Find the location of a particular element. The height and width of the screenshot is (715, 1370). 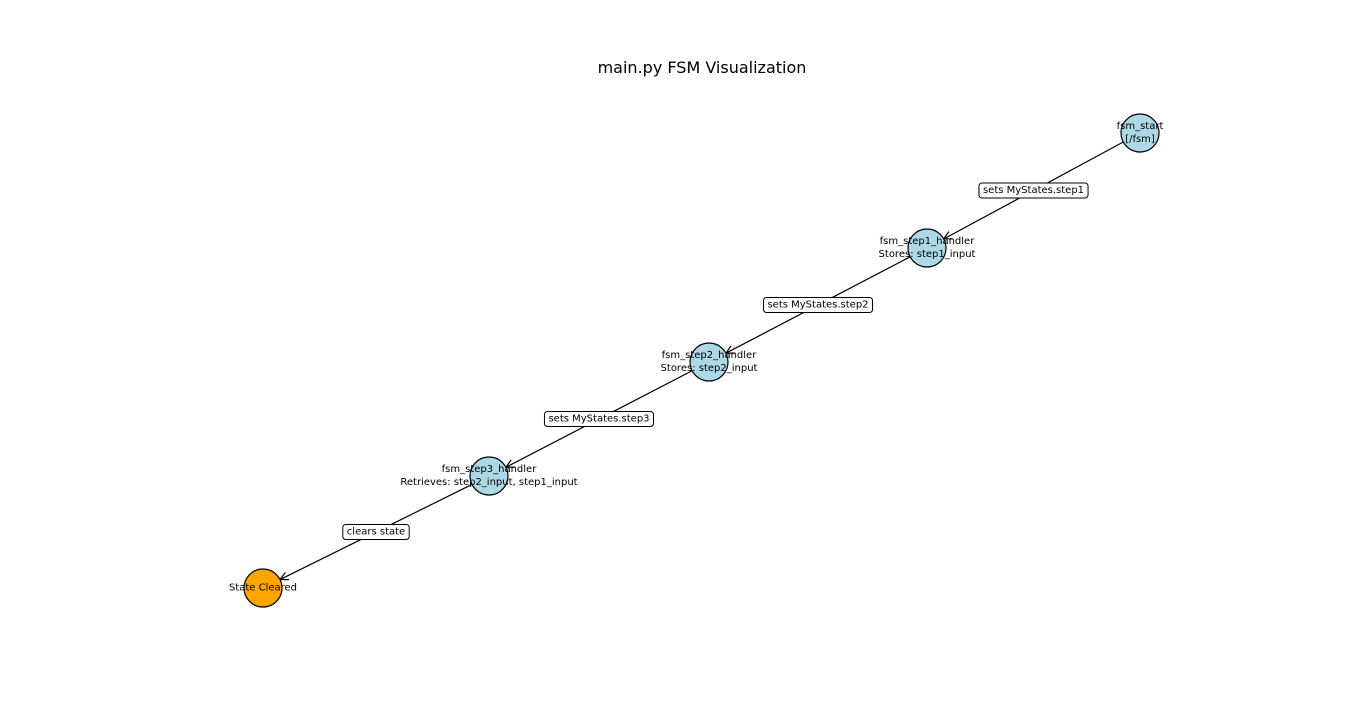

node-fsm_step1_handler: fsm_step1_handler Stores: step1_input is located at coordinates (927, 248).